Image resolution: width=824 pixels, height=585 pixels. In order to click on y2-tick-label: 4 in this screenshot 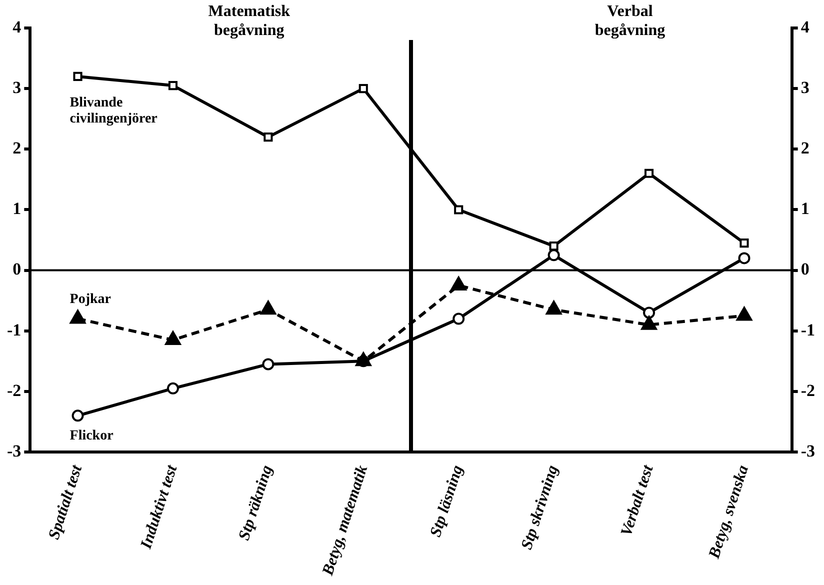, I will do `click(805, 26)`.